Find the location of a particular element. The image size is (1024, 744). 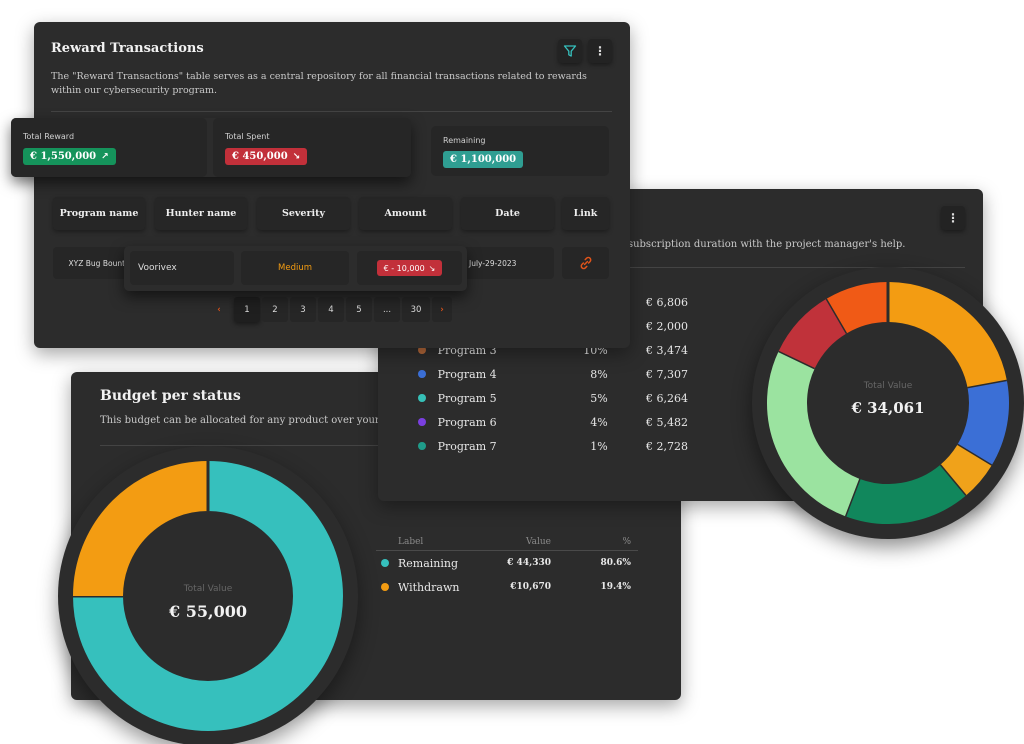

budget-donut-chart: Total Value € 55,000 is located at coordinates (208, 595).